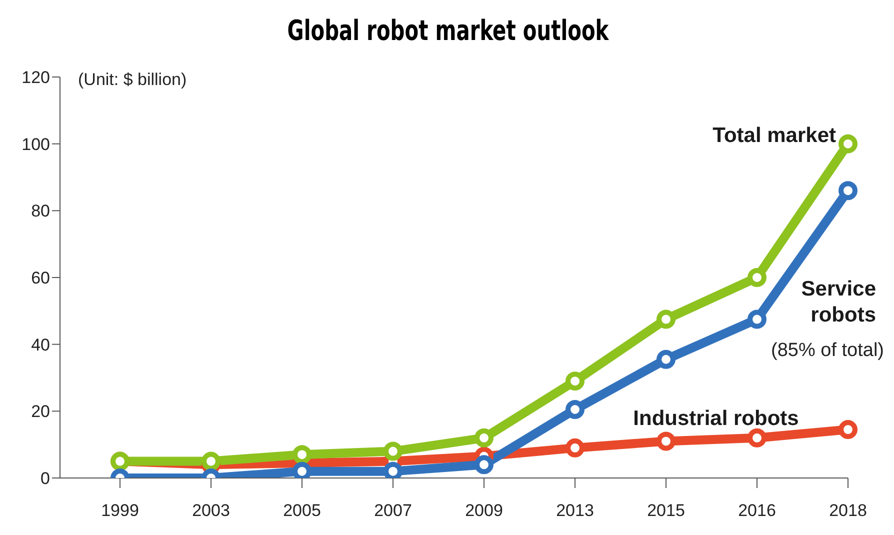  I want to click on x-tick-label: 2013, so click(575, 510).